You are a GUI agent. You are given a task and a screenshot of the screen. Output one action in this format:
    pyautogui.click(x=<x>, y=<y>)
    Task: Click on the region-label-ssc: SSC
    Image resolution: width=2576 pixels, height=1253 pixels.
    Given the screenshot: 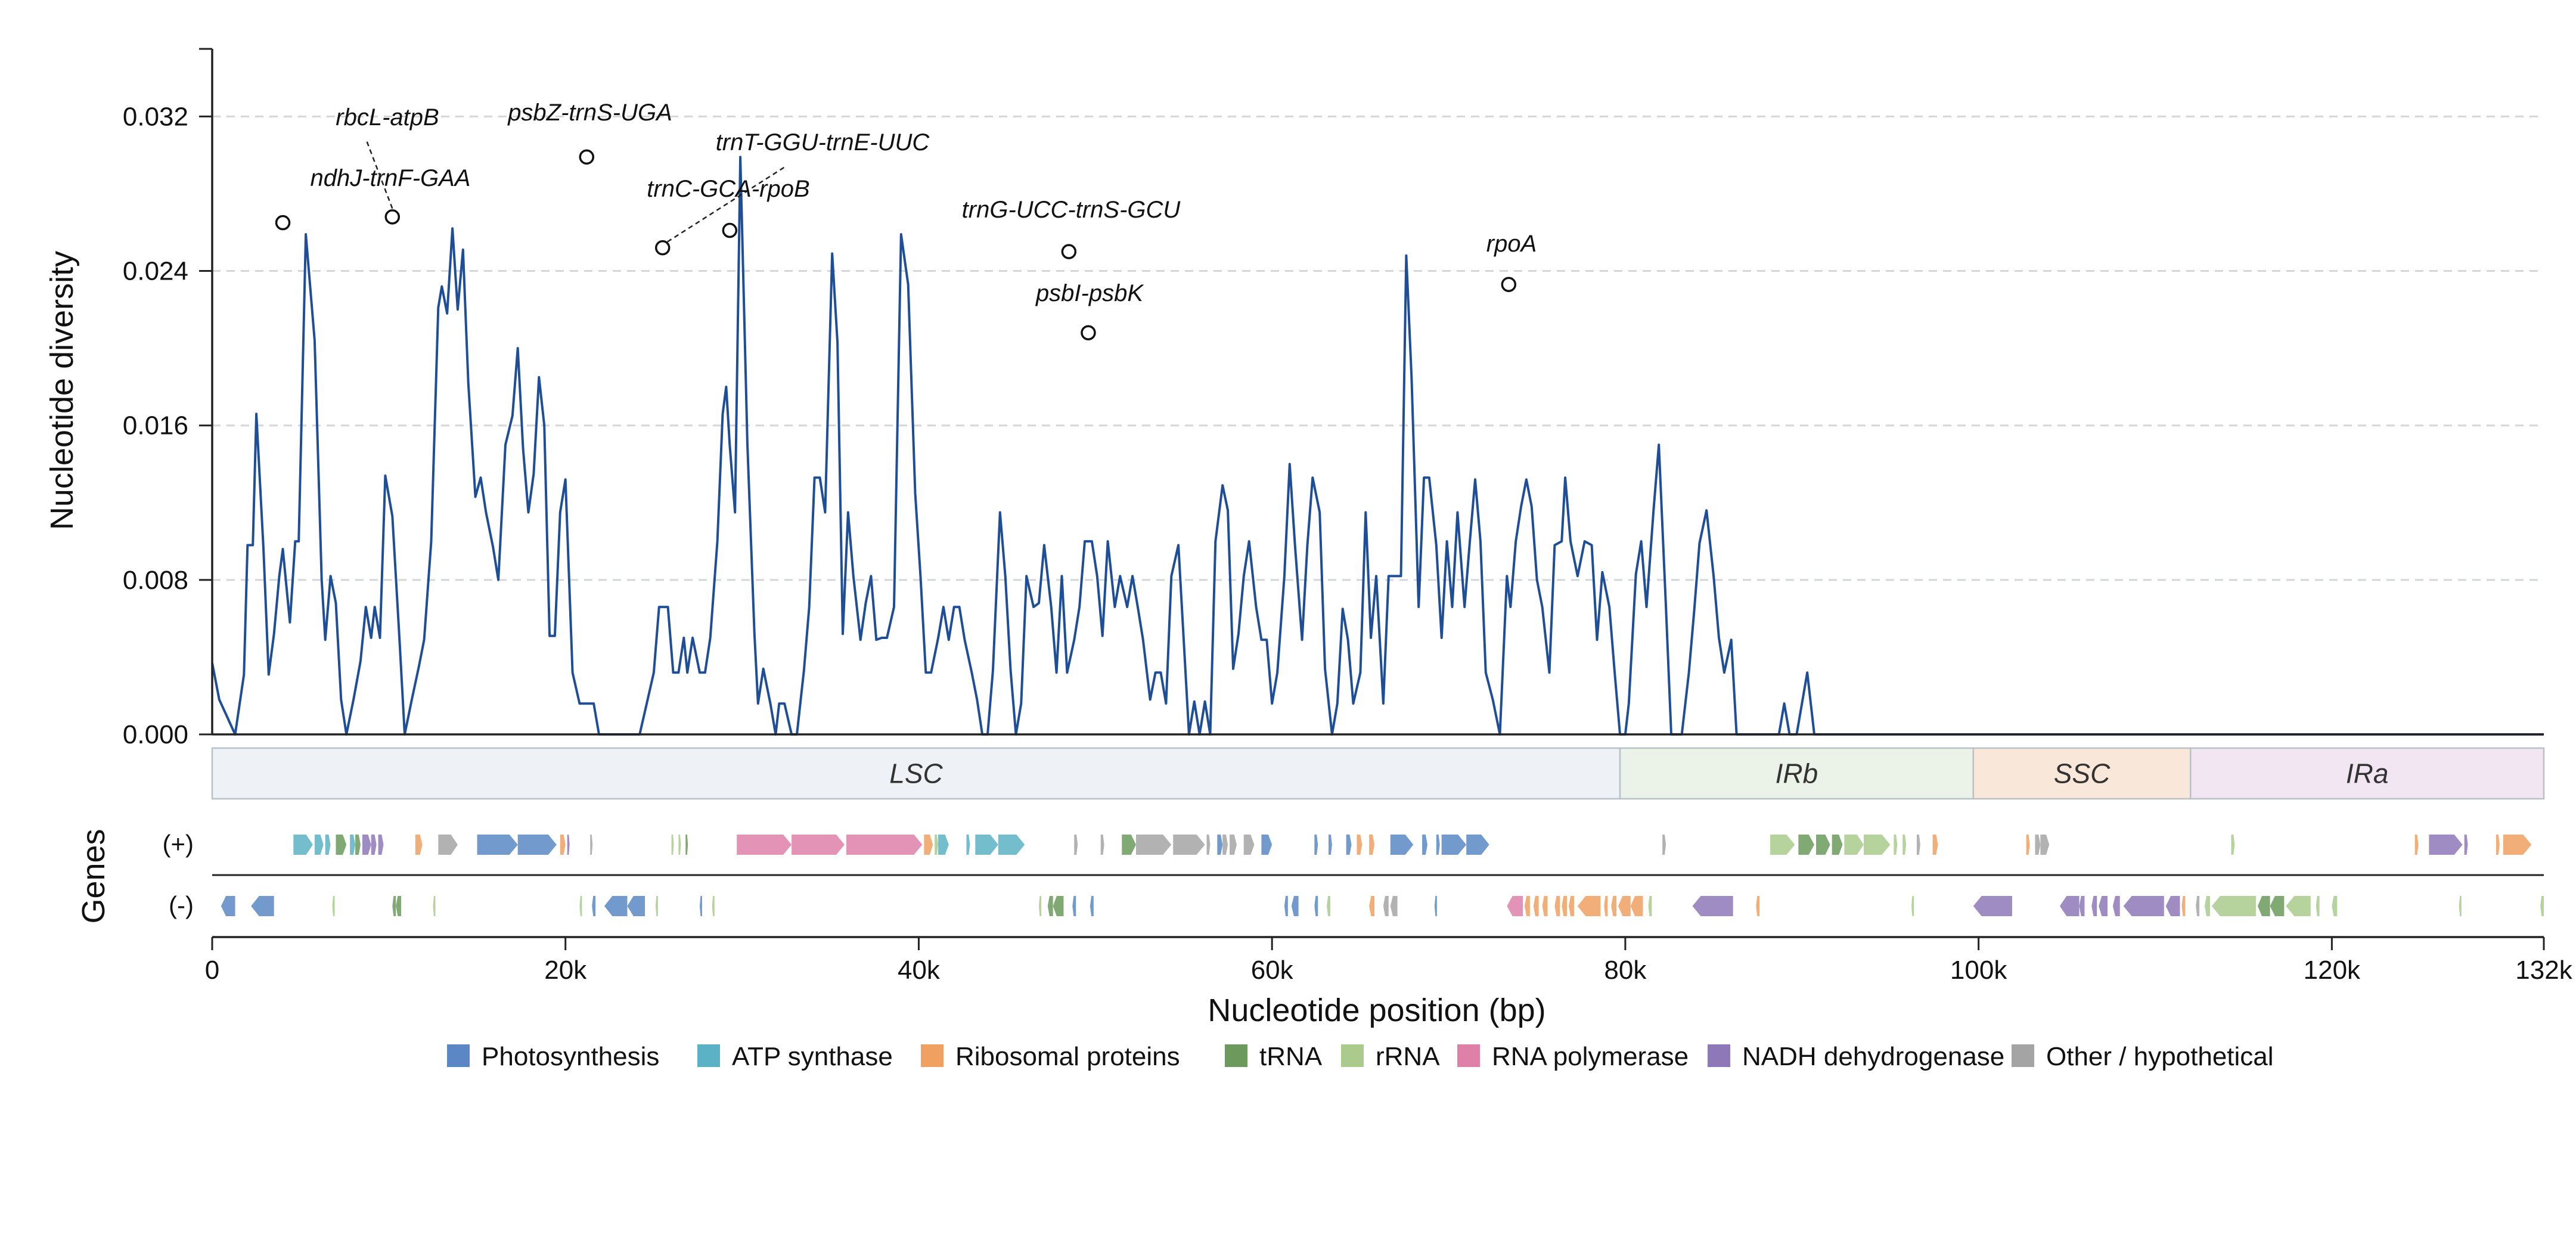 What is the action you would take?
    pyautogui.click(x=2082, y=773)
    